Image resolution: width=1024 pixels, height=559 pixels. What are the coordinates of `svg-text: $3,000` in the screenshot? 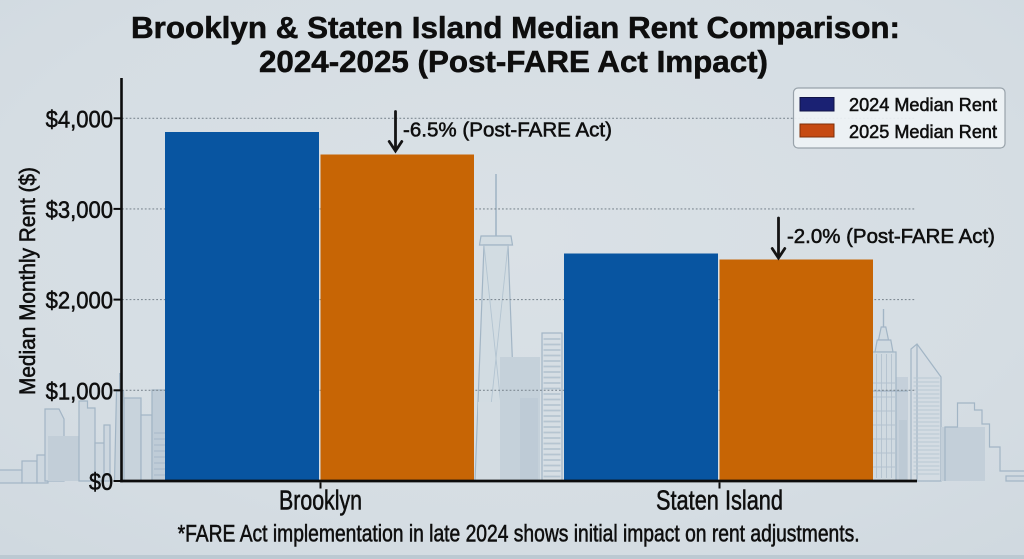 It's located at (79, 210).